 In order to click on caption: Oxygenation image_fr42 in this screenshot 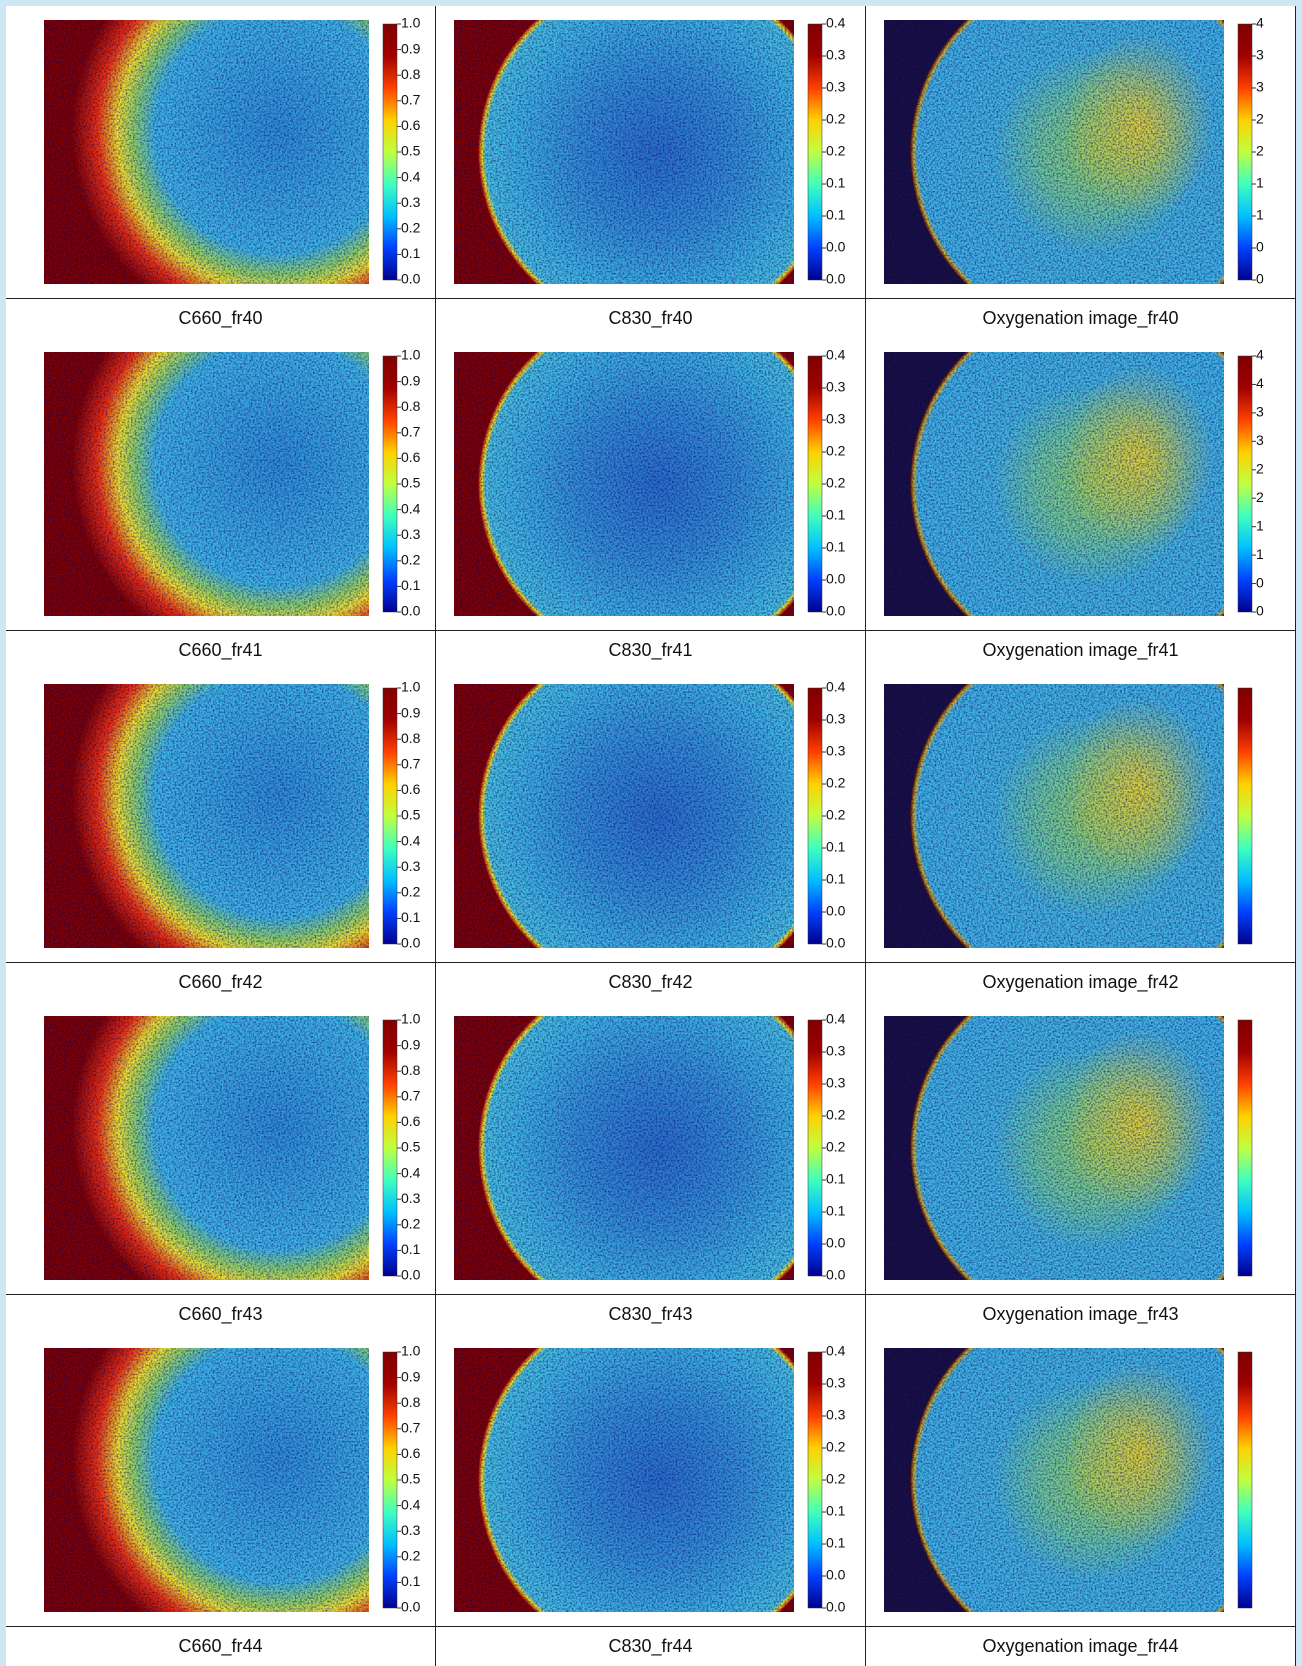, I will do `click(1081, 982)`.